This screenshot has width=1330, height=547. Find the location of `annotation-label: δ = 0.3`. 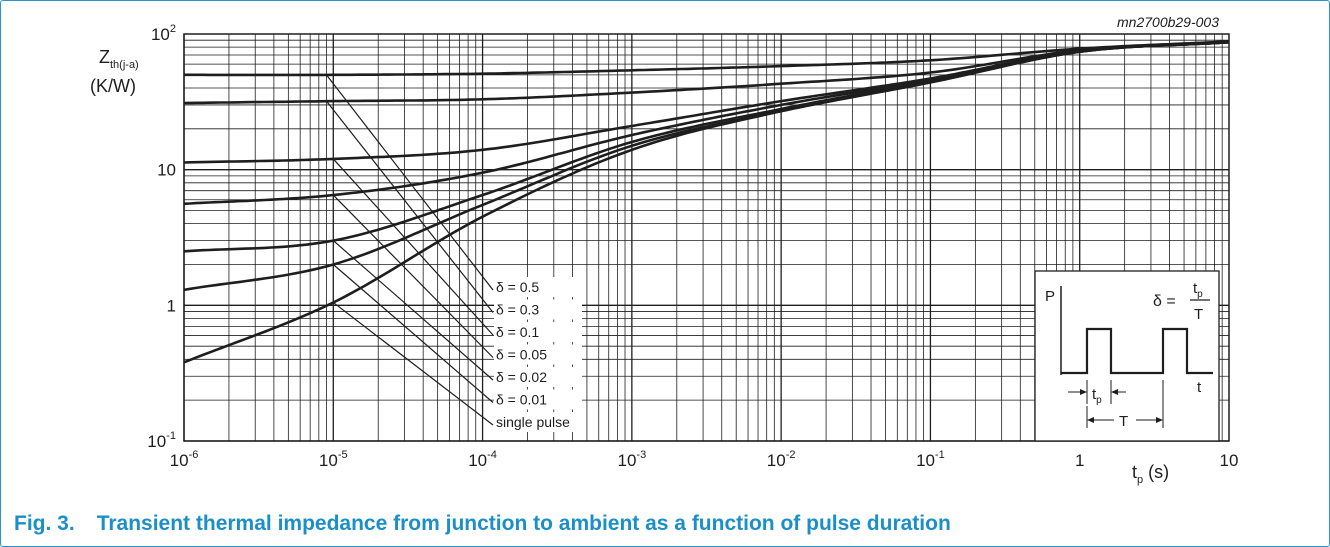

annotation-label: δ = 0.3 is located at coordinates (517, 310).